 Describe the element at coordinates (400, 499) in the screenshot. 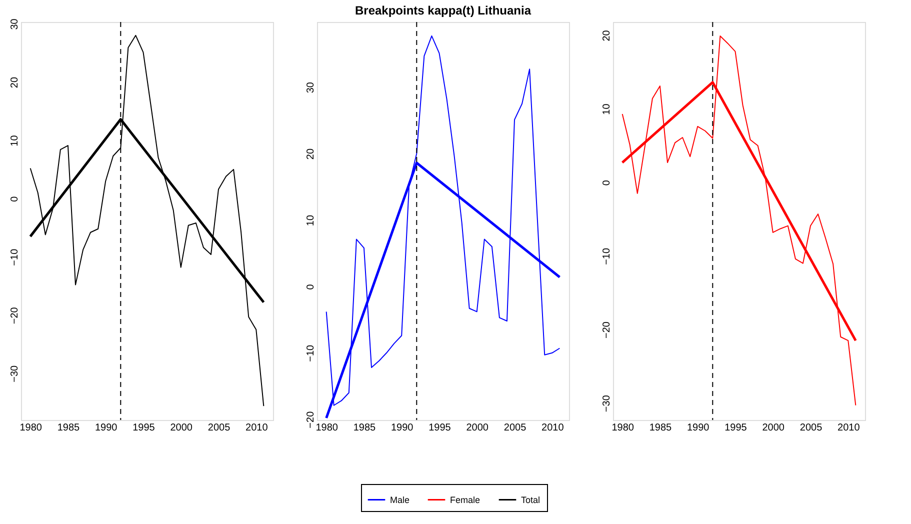

I see `legend-label: Male` at that location.